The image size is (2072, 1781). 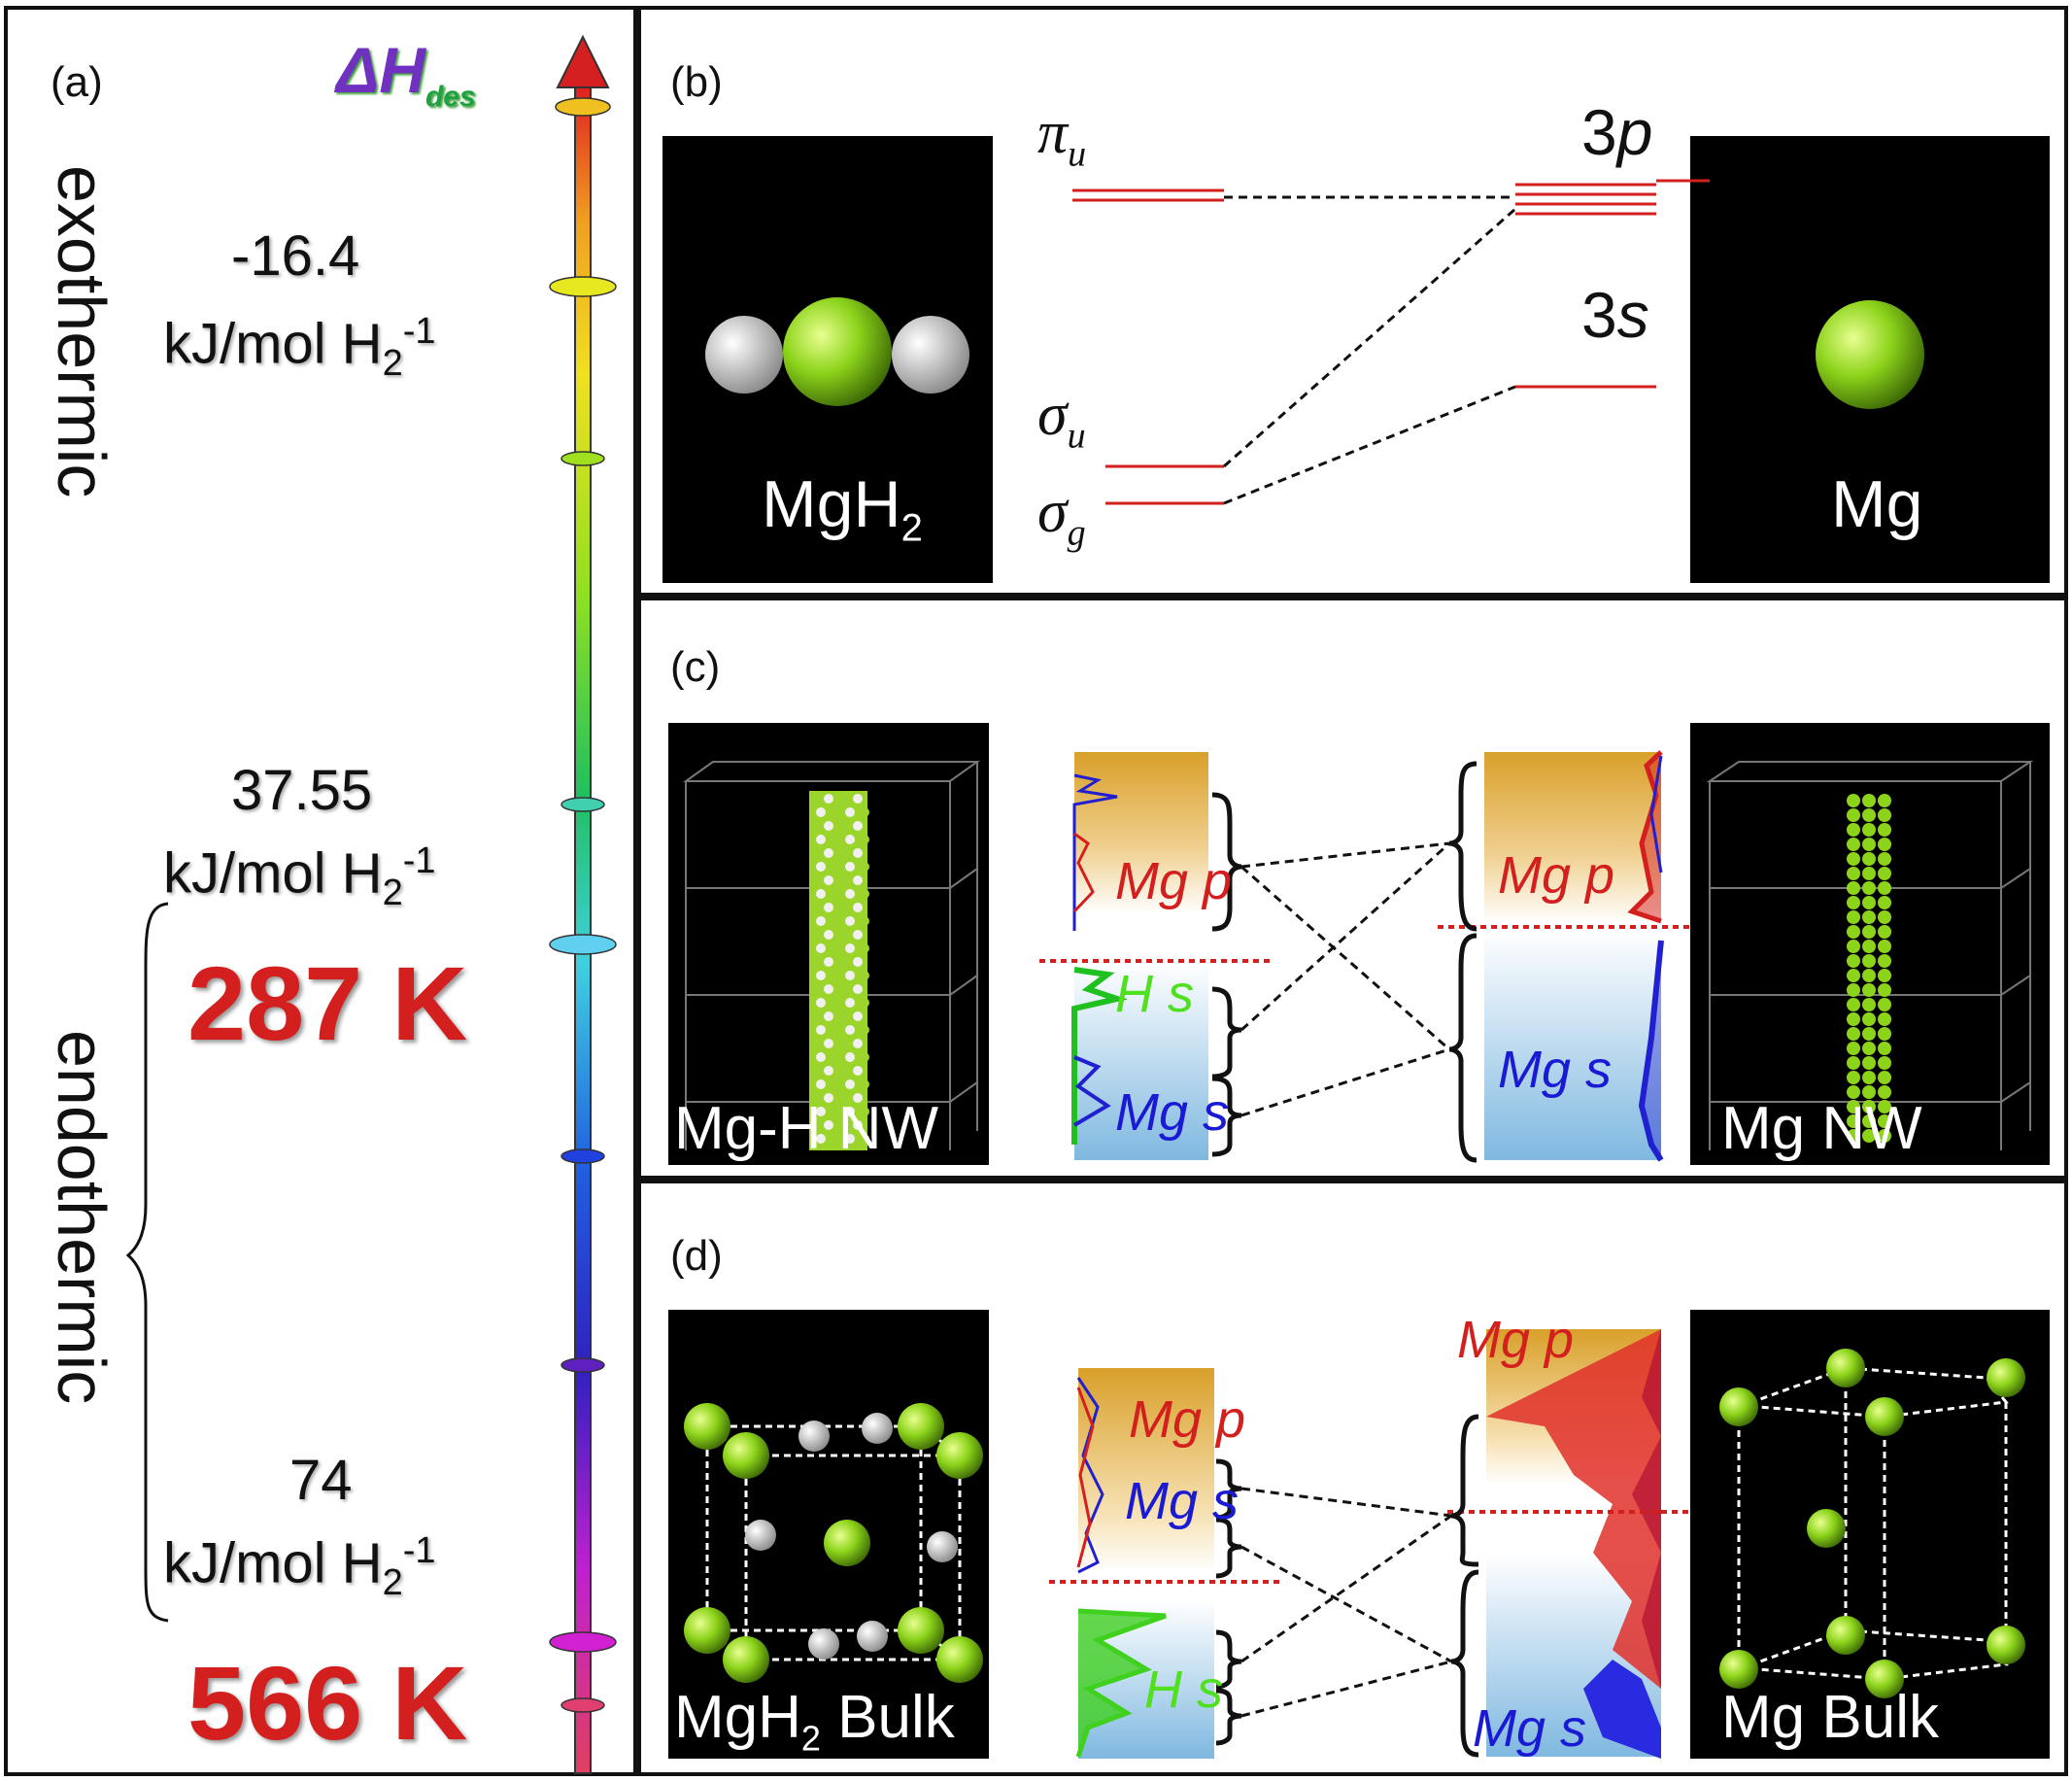 I want to click on mo-diagram, so click(x=1391, y=342).